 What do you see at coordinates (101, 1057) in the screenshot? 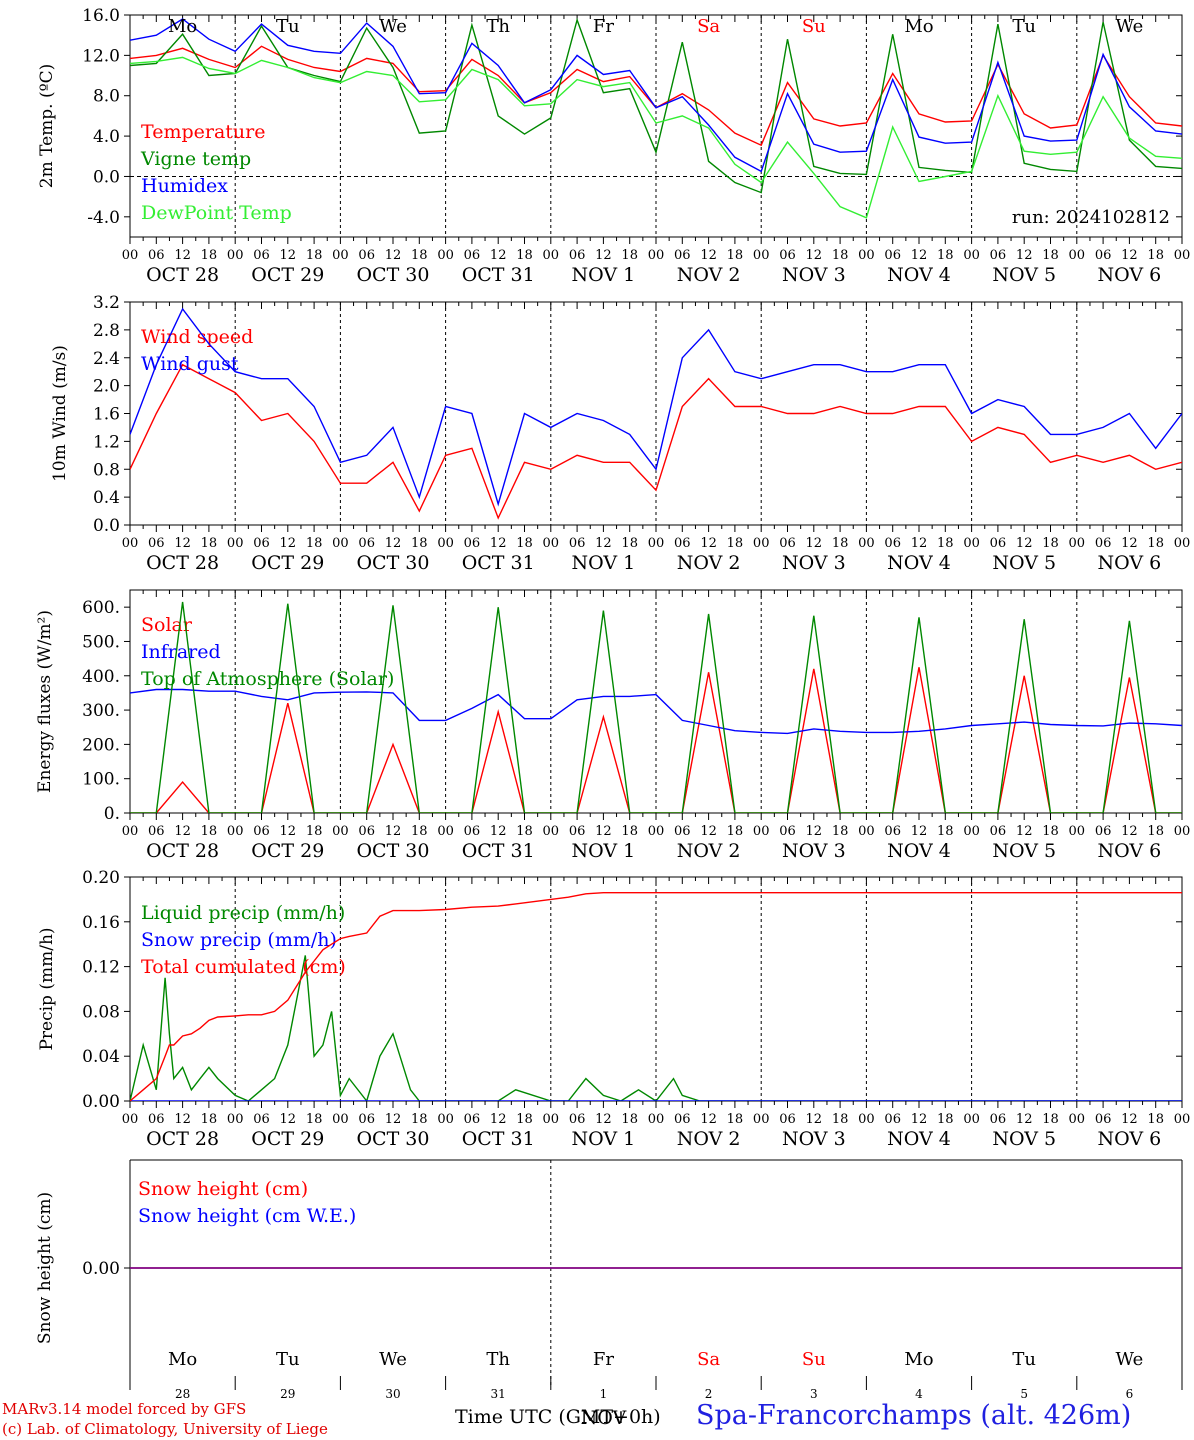
I see `y-tick-label: 0.04` at bounding box center [101, 1057].